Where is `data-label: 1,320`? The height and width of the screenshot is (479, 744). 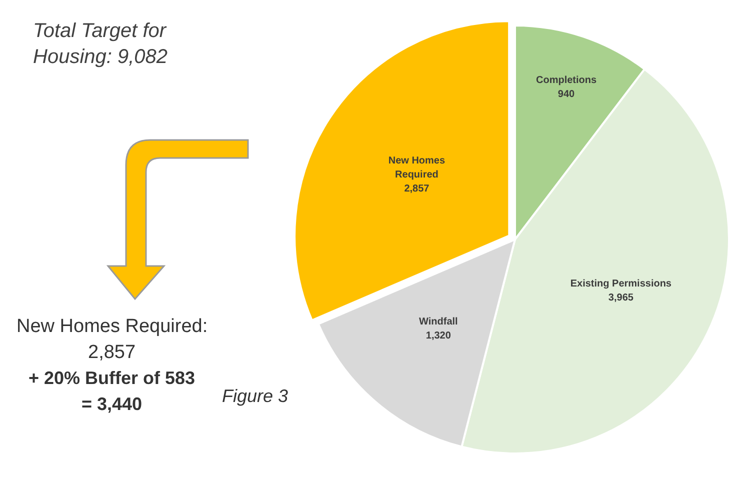
data-label: 1,320 is located at coordinates (439, 336).